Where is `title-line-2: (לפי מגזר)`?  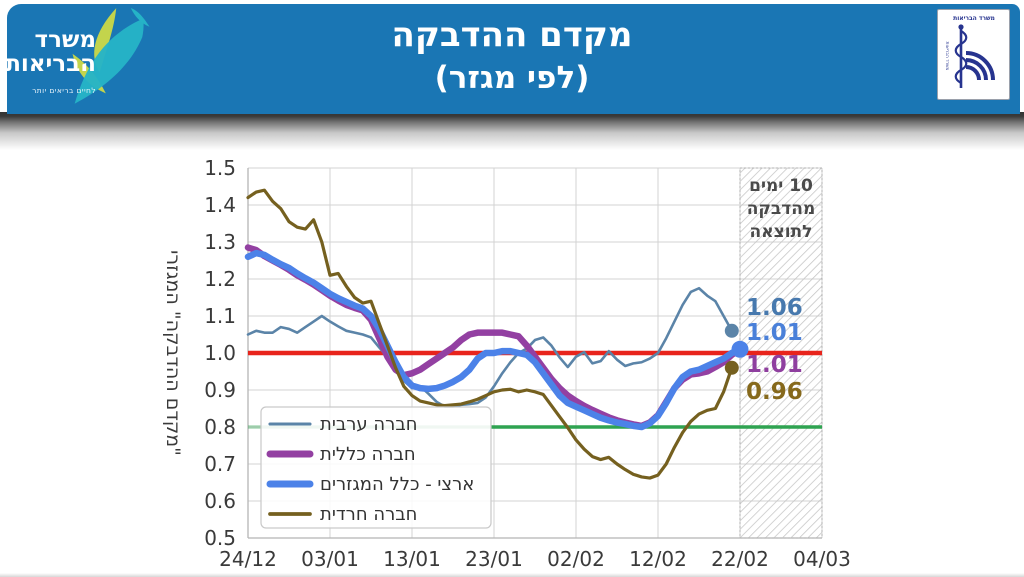
title-line-2: (לפי מגזר) is located at coordinates (512, 77).